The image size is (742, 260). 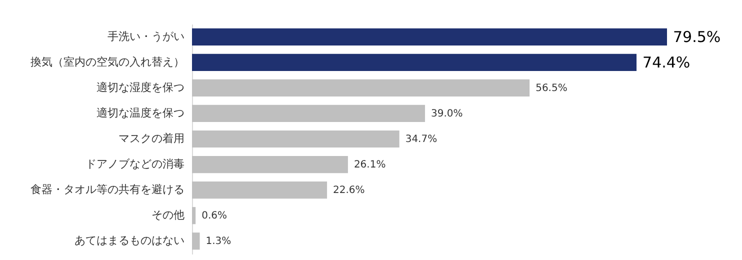 What do you see at coordinates (697, 37) in the screenshot?
I see `data-label: 79.5%` at bounding box center [697, 37].